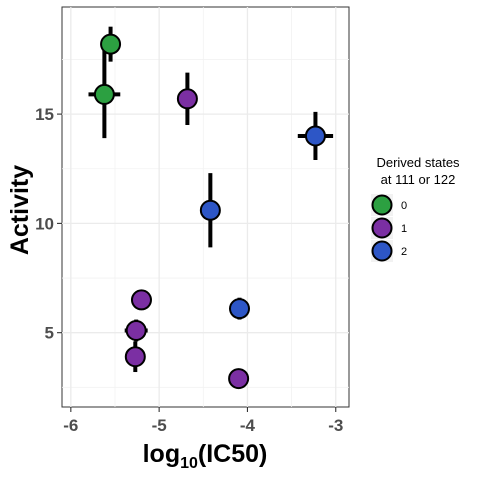  What do you see at coordinates (70, 425) in the screenshot?
I see `x-tick-label: -6` at bounding box center [70, 425].